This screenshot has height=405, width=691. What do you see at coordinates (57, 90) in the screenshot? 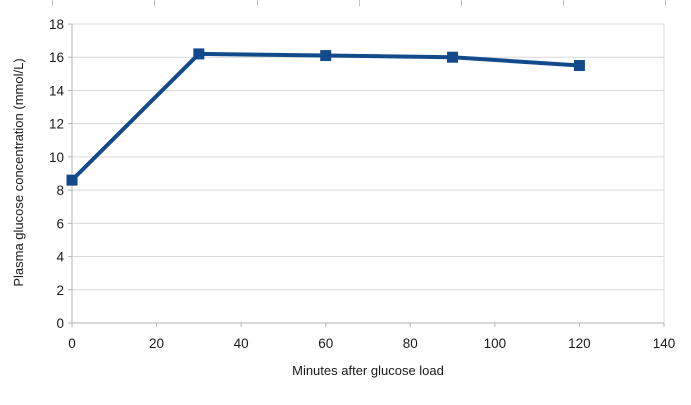
I see `y-tick-label: 14` at bounding box center [57, 90].